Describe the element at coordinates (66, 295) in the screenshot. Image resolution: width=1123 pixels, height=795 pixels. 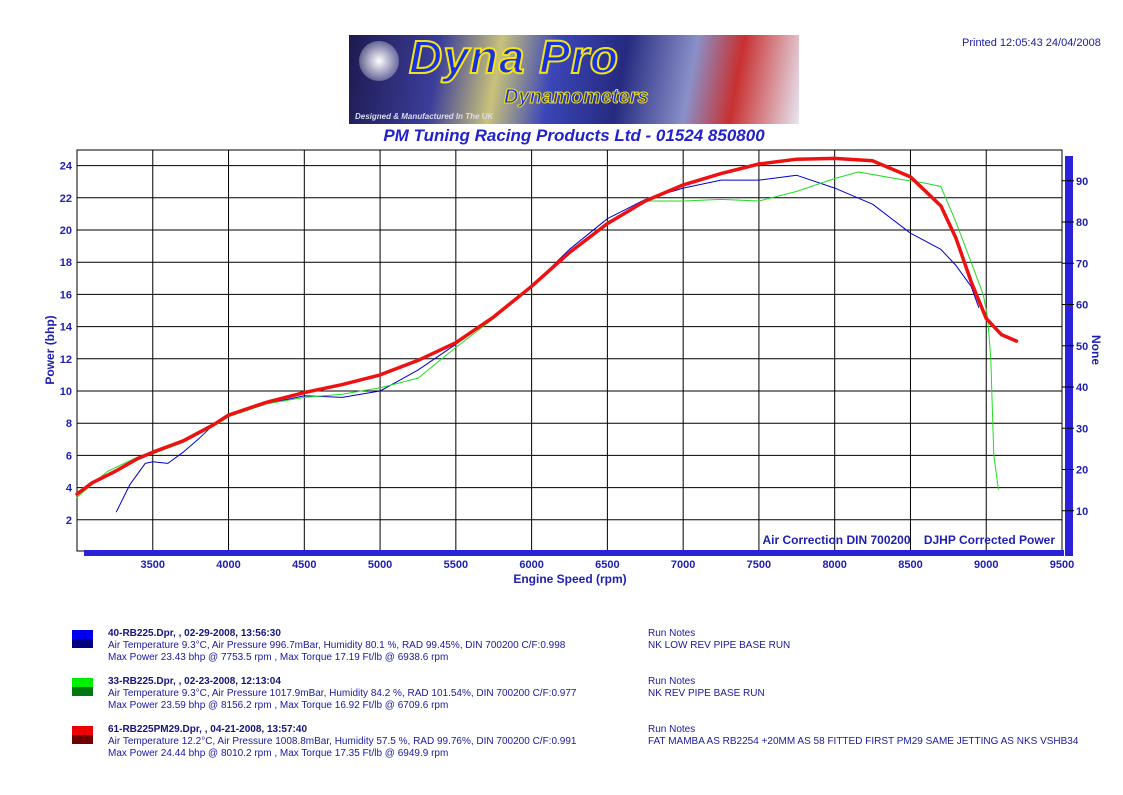
I see `y-tick-label: 16` at that location.